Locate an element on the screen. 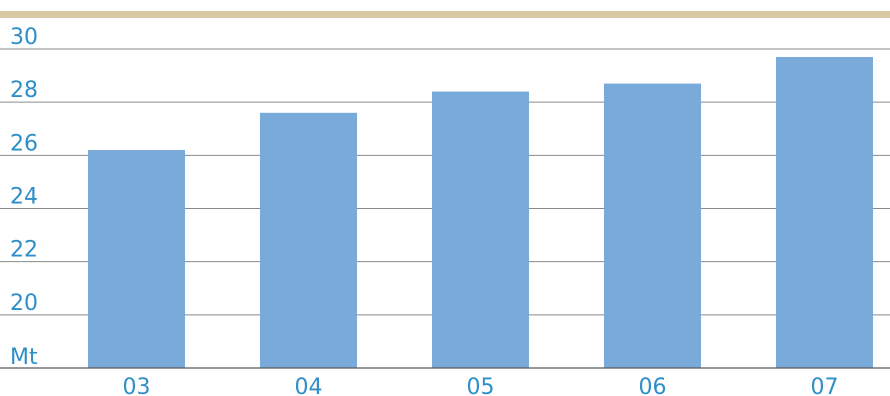  y-tick-label: 28 is located at coordinates (24, 90).